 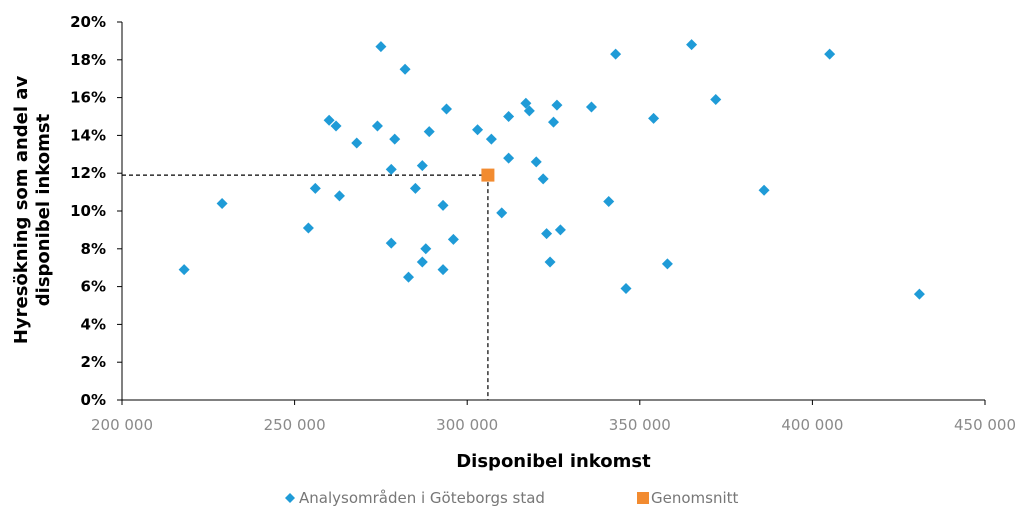 What do you see at coordinates (695, 498) in the screenshot?
I see `legend-label-average: Genomsnitt` at bounding box center [695, 498].